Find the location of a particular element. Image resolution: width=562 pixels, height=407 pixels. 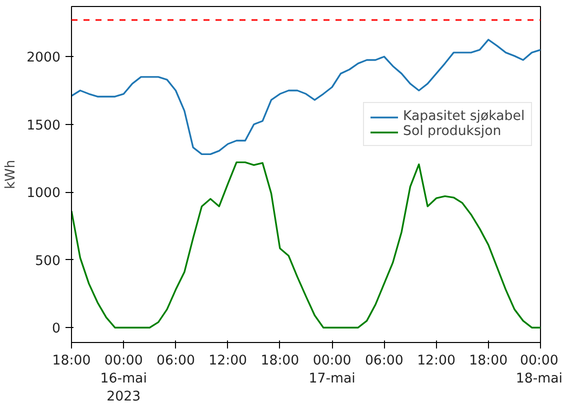

legend-label: Sol produksjon is located at coordinates (452, 131).